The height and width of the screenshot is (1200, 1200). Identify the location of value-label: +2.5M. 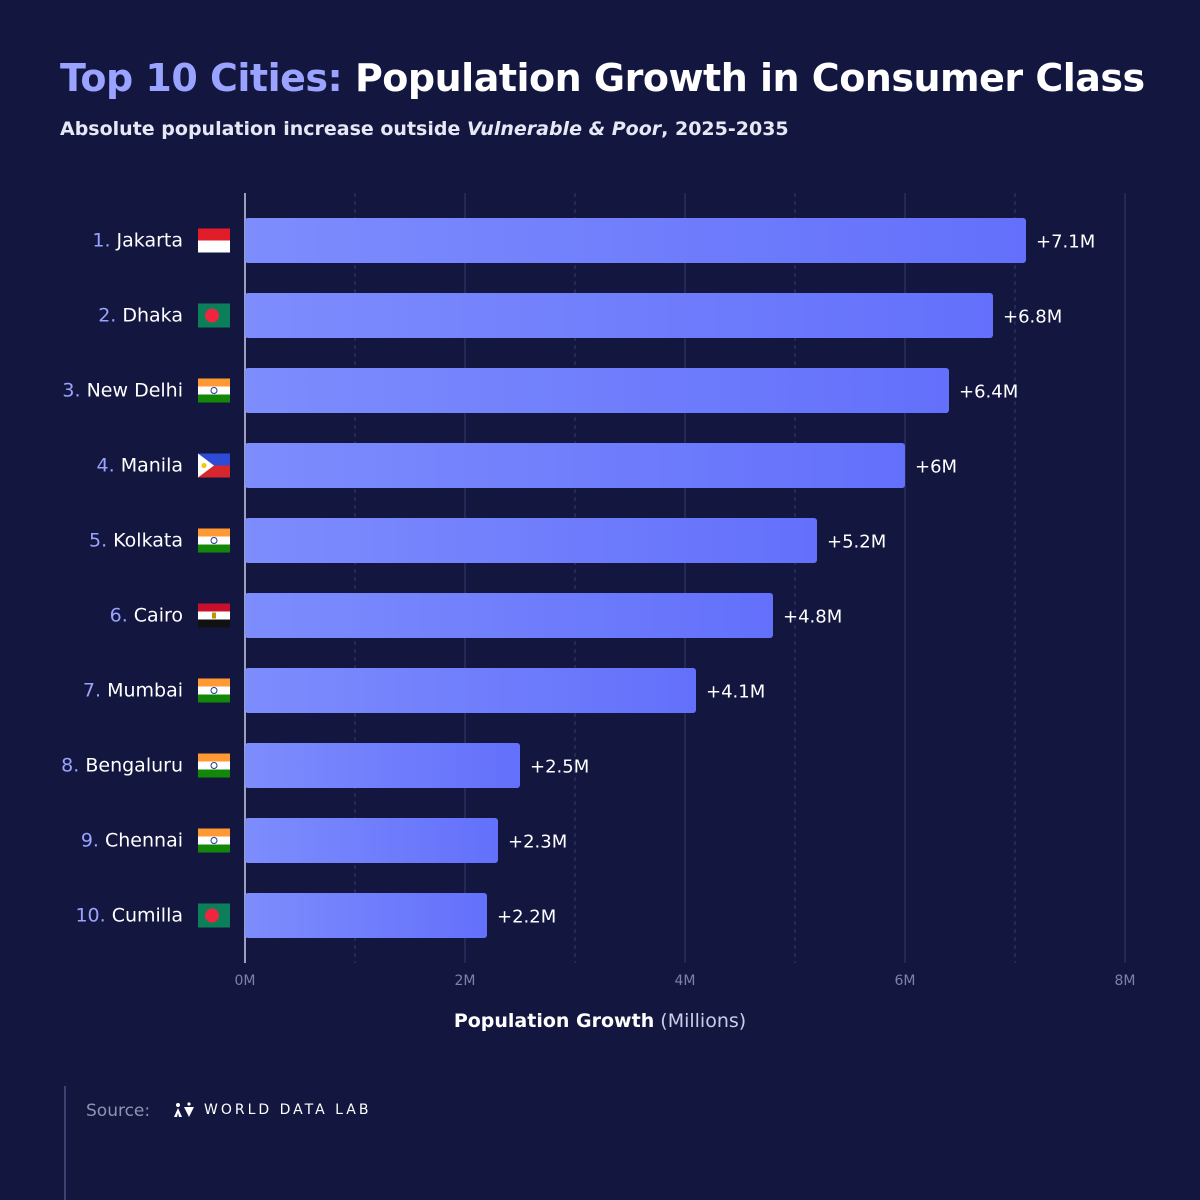
(559, 767).